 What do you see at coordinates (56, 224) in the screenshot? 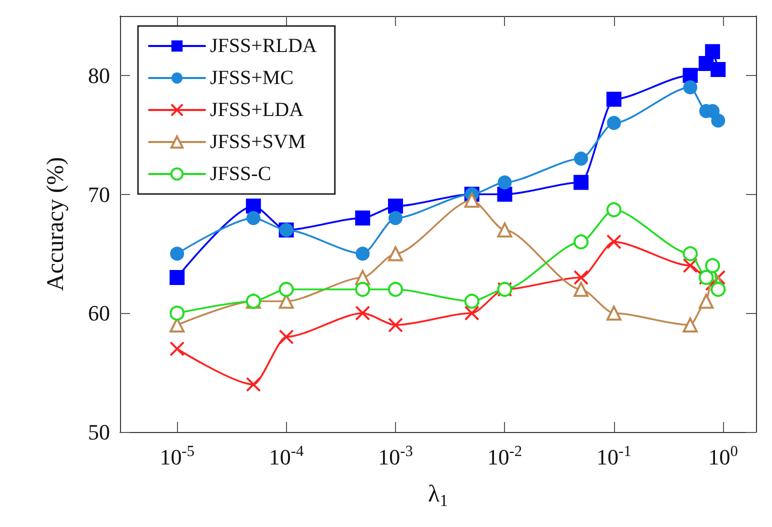
I see `y-axis-title: Accuracy (%)` at bounding box center [56, 224].